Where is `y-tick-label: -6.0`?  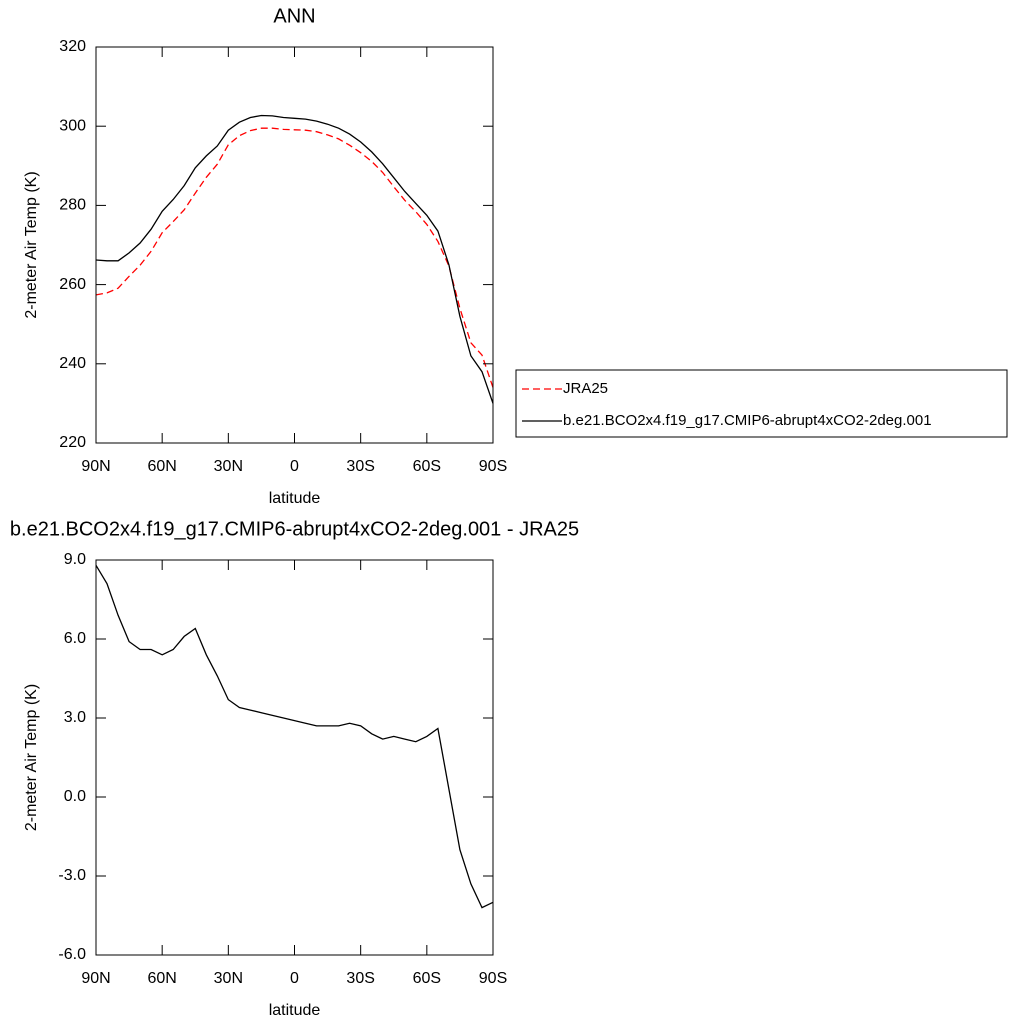 y-tick-label: -6.0 is located at coordinates (72, 954).